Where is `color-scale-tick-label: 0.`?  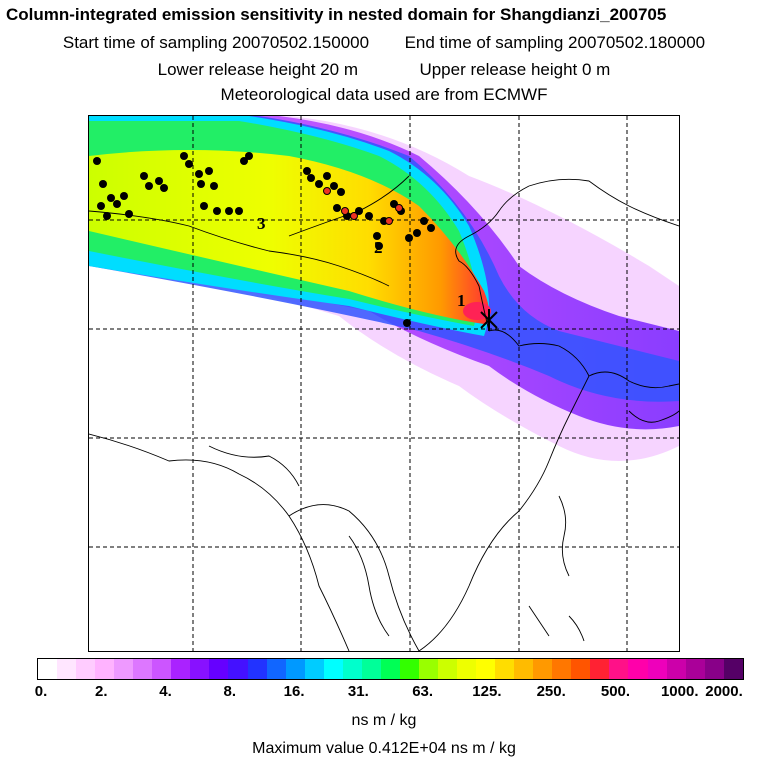 color-scale-tick-label: 0. is located at coordinates (41, 691).